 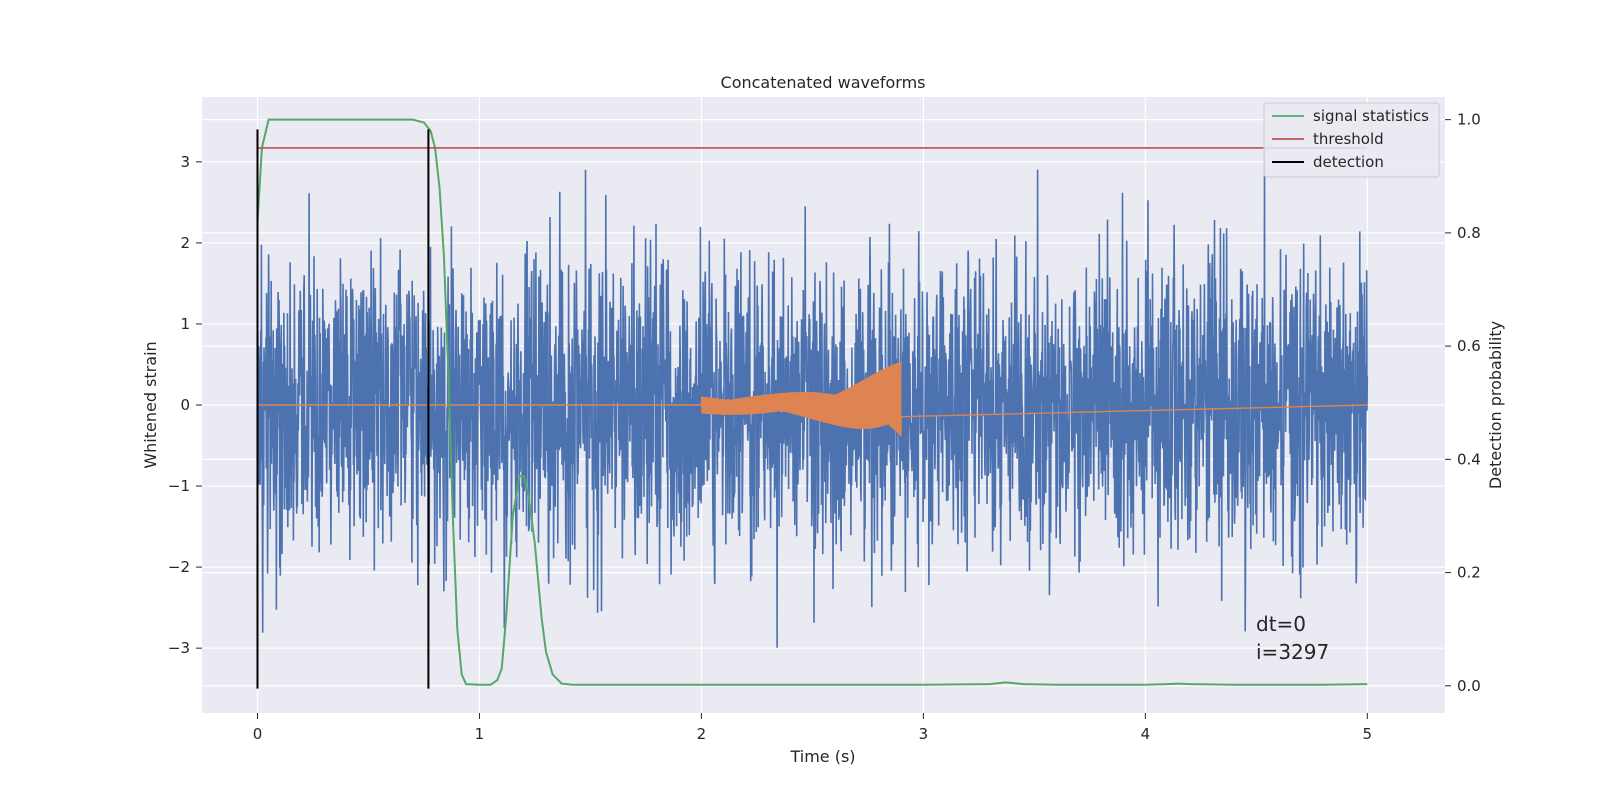 What do you see at coordinates (702, 734) in the screenshot?
I see `x-tick-label-2: 2` at bounding box center [702, 734].